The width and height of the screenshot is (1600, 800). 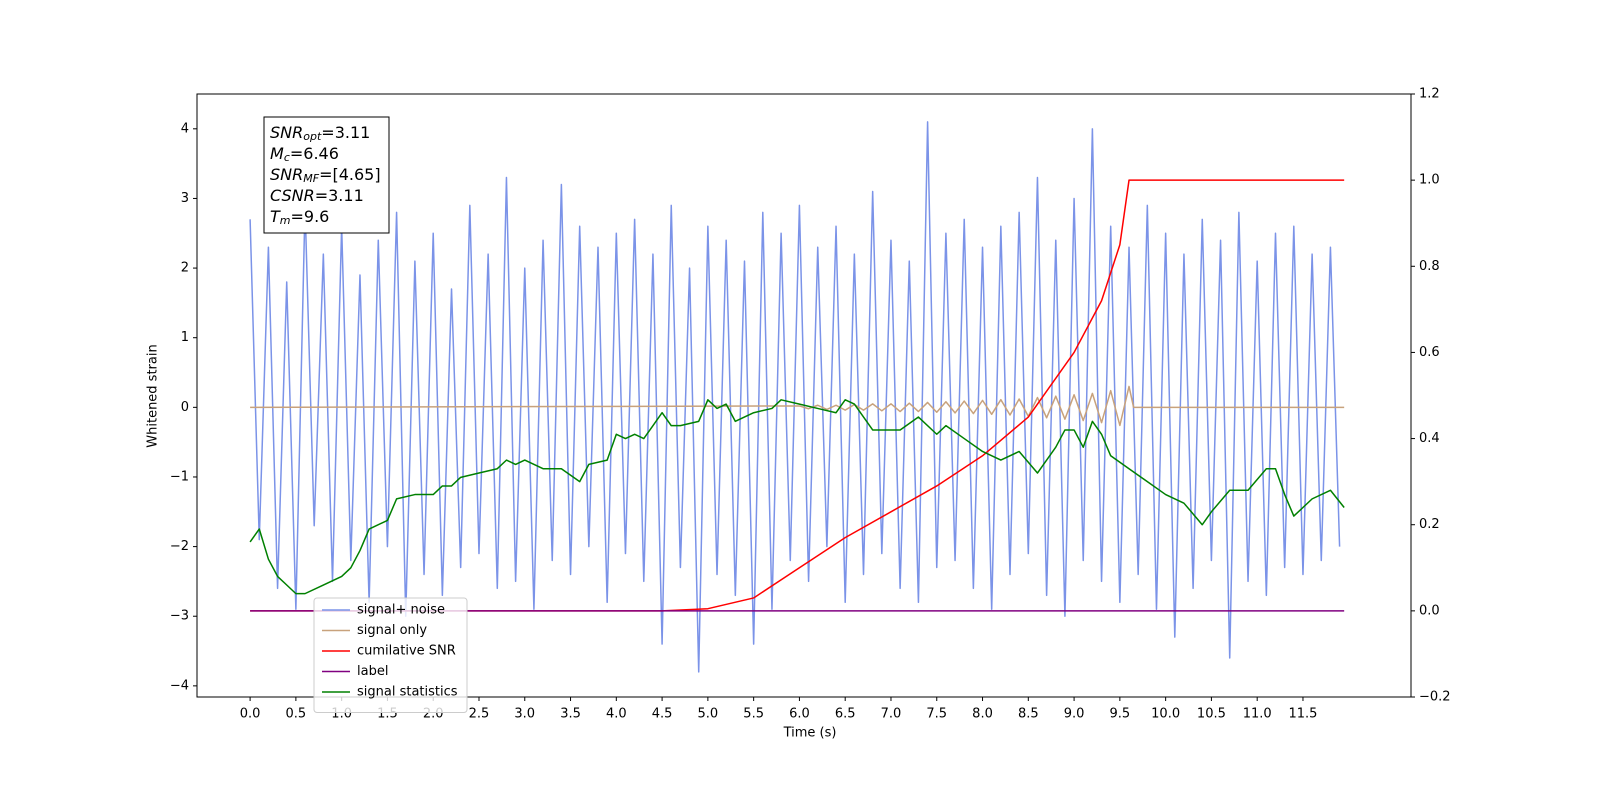 I want to click on y-tick-label: 2, so click(x=185, y=268).